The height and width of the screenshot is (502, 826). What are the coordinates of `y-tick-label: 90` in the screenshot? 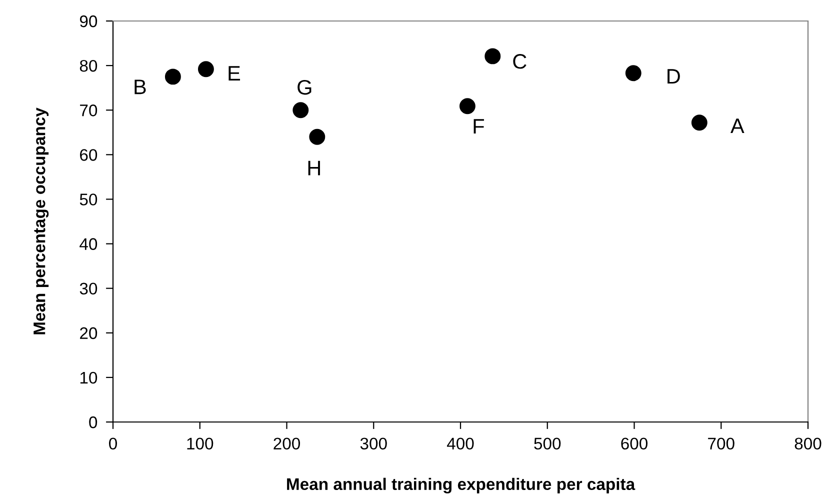 It's located at (89, 21).